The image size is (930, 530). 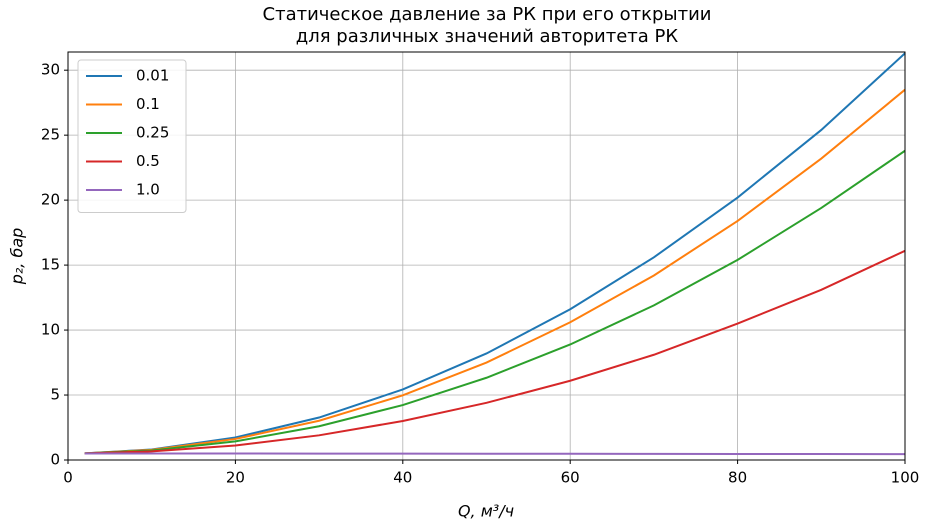 What do you see at coordinates (152, 133) in the screenshot?
I see `legend-label: 0.25` at bounding box center [152, 133].